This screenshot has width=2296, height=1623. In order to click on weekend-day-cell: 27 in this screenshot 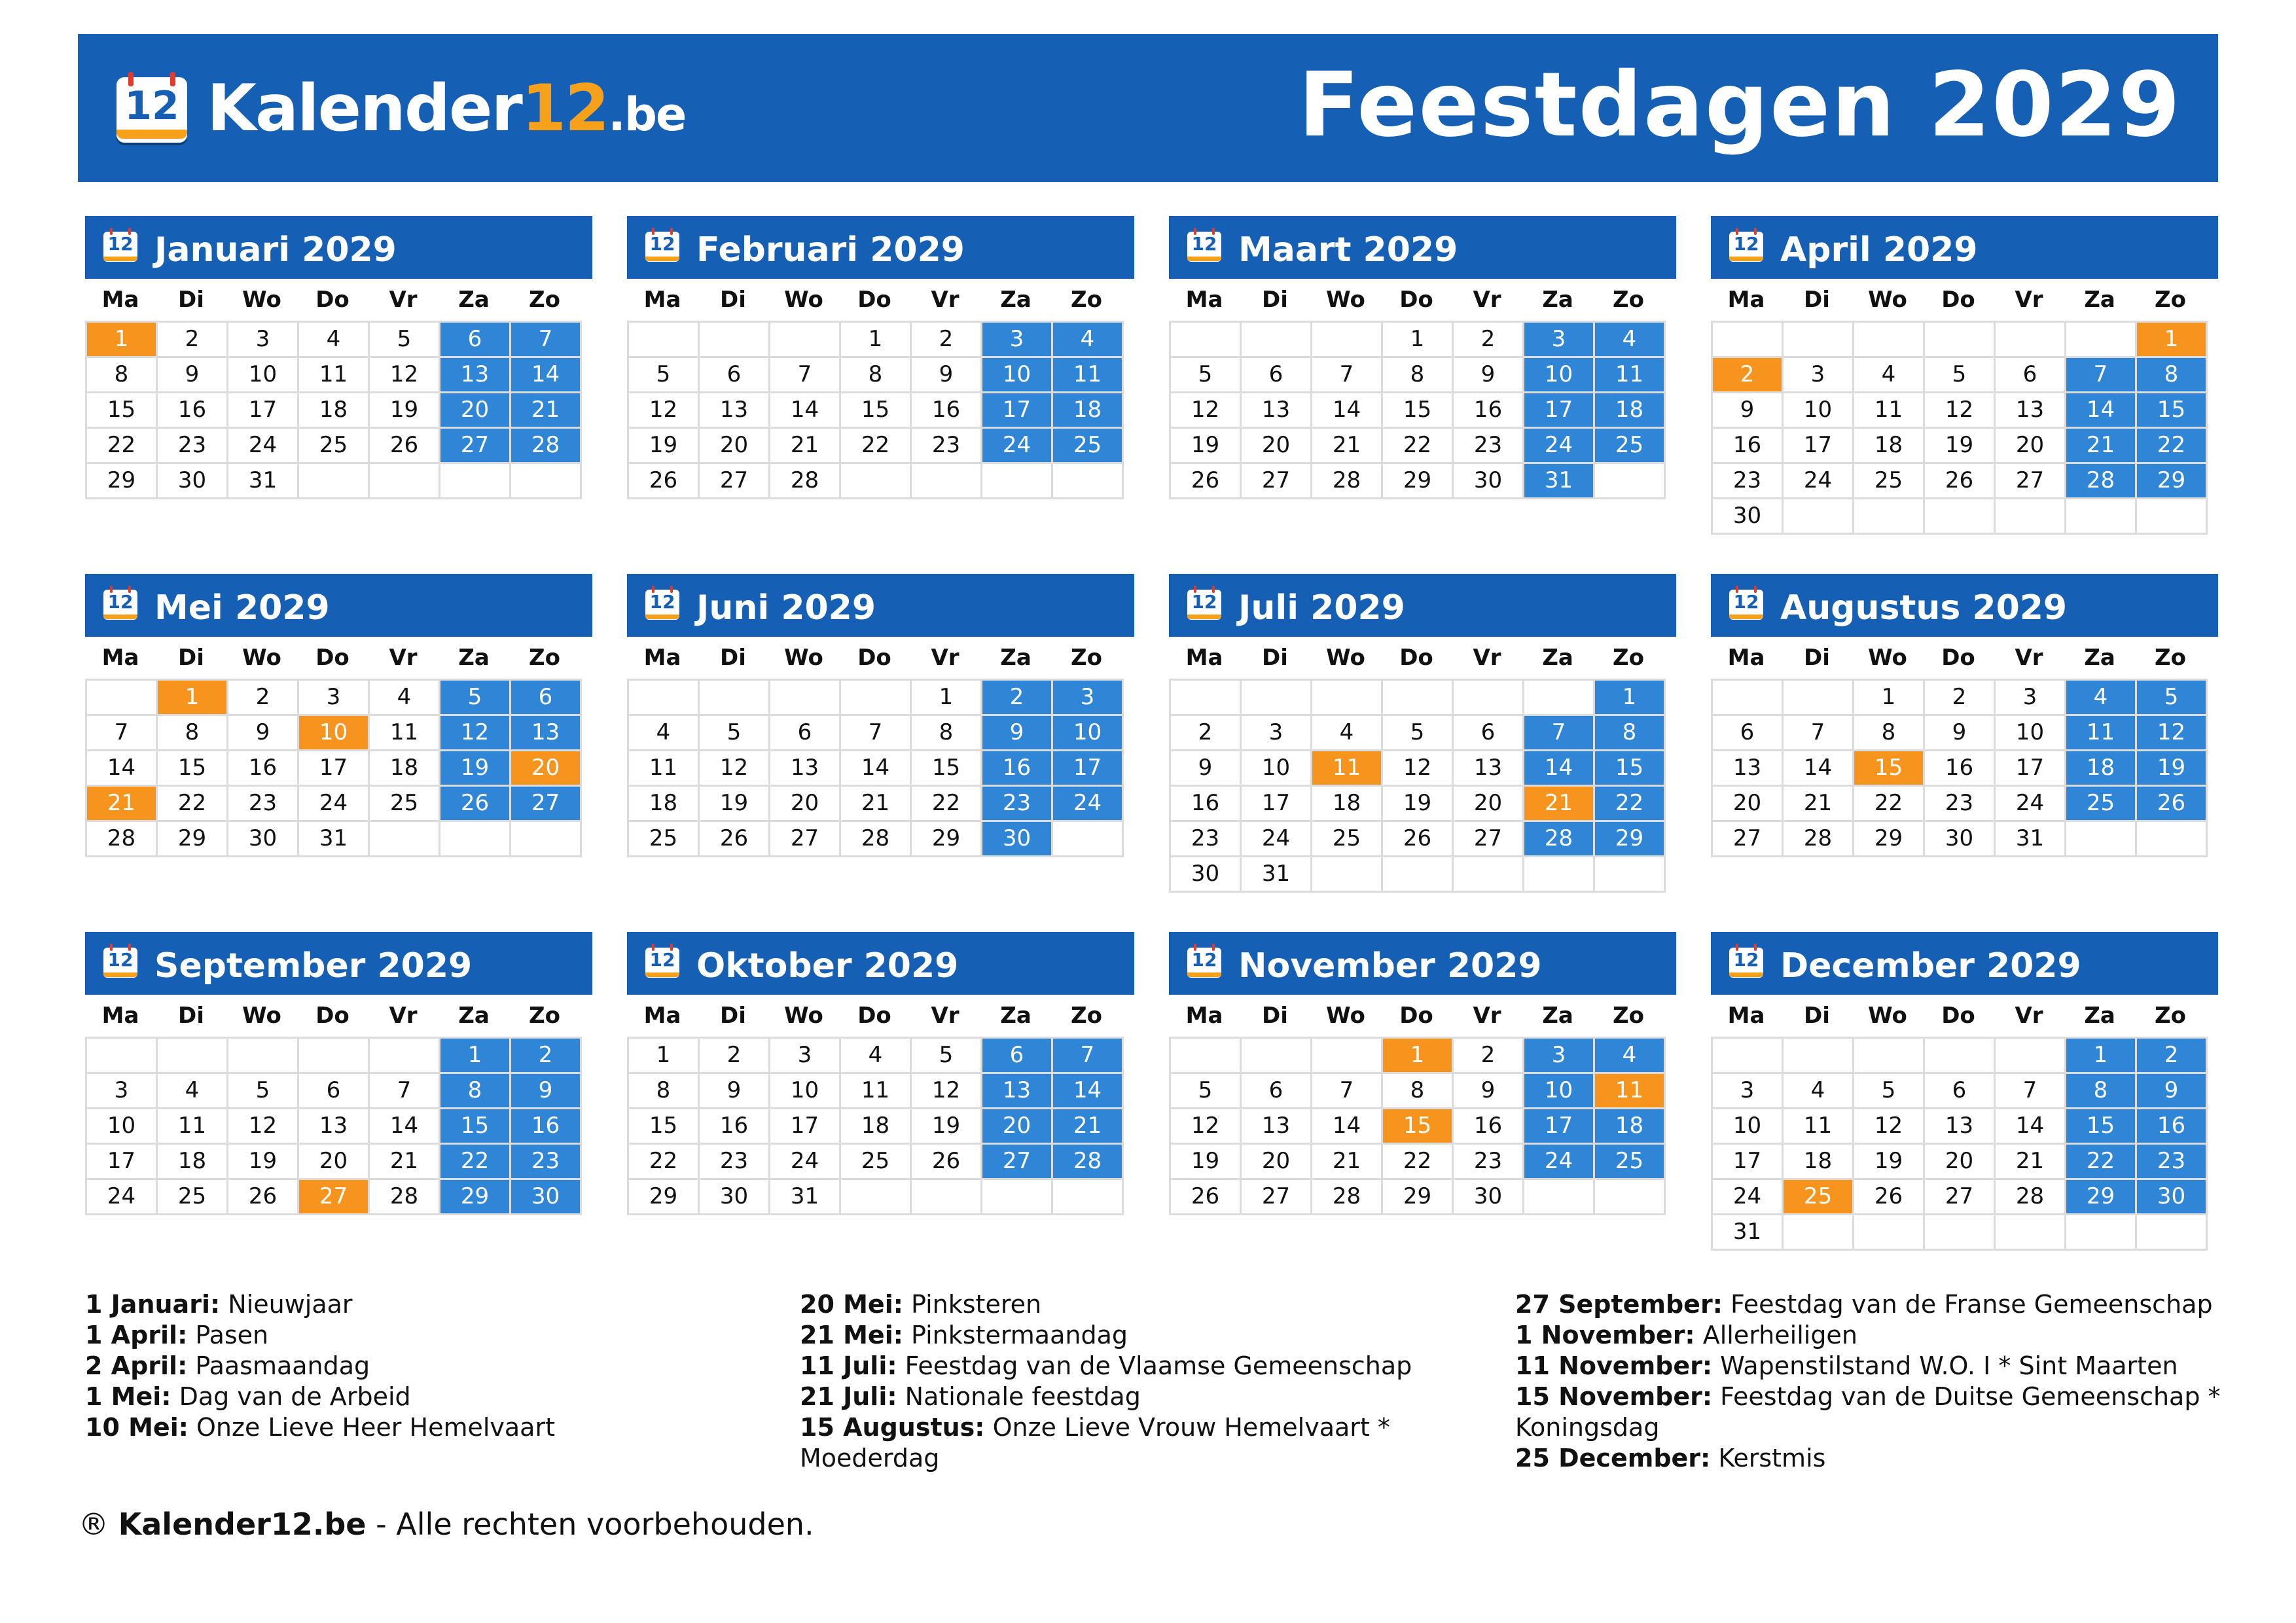, I will do `click(1017, 1162)`.